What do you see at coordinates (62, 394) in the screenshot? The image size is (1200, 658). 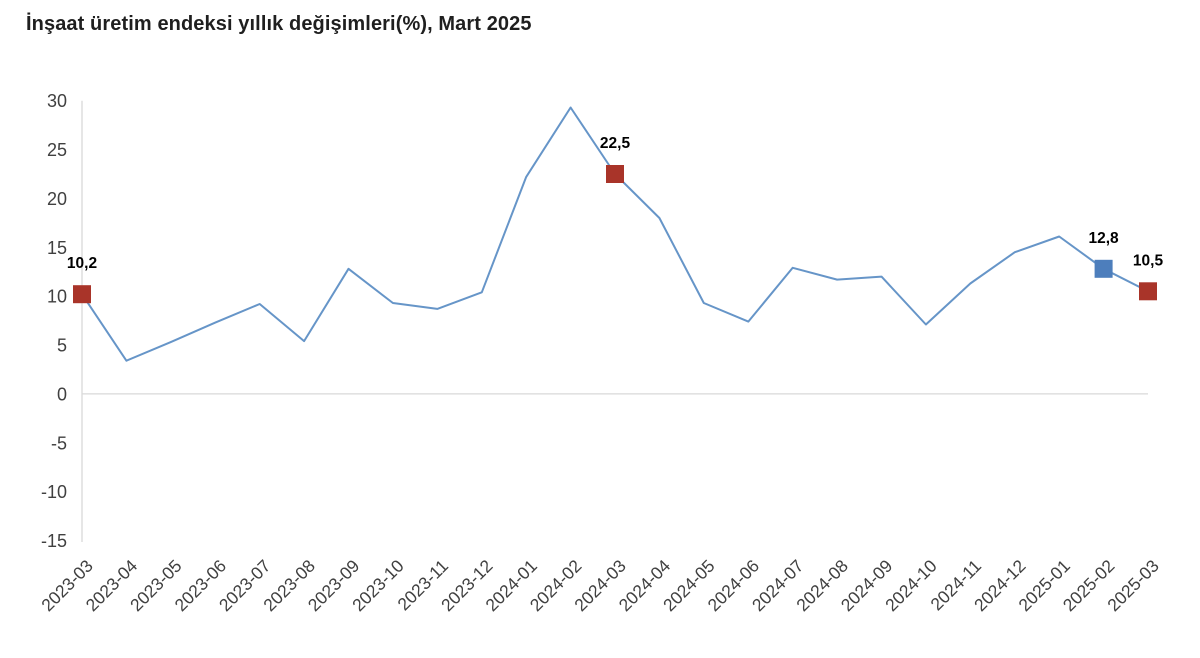 I see `y-tick-label: 0` at bounding box center [62, 394].